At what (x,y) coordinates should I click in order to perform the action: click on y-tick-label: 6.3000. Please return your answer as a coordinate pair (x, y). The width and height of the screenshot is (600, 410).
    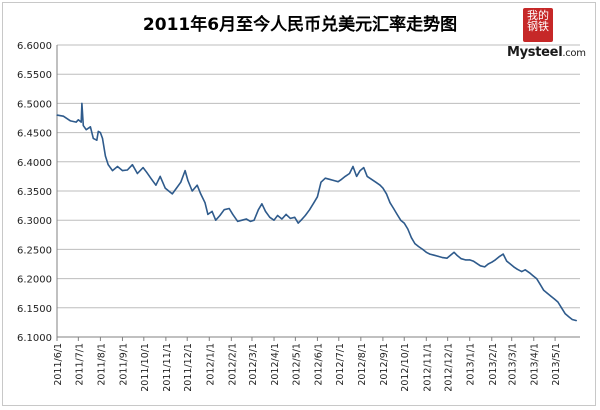
    Looking at the image, I should click on (34, 221).